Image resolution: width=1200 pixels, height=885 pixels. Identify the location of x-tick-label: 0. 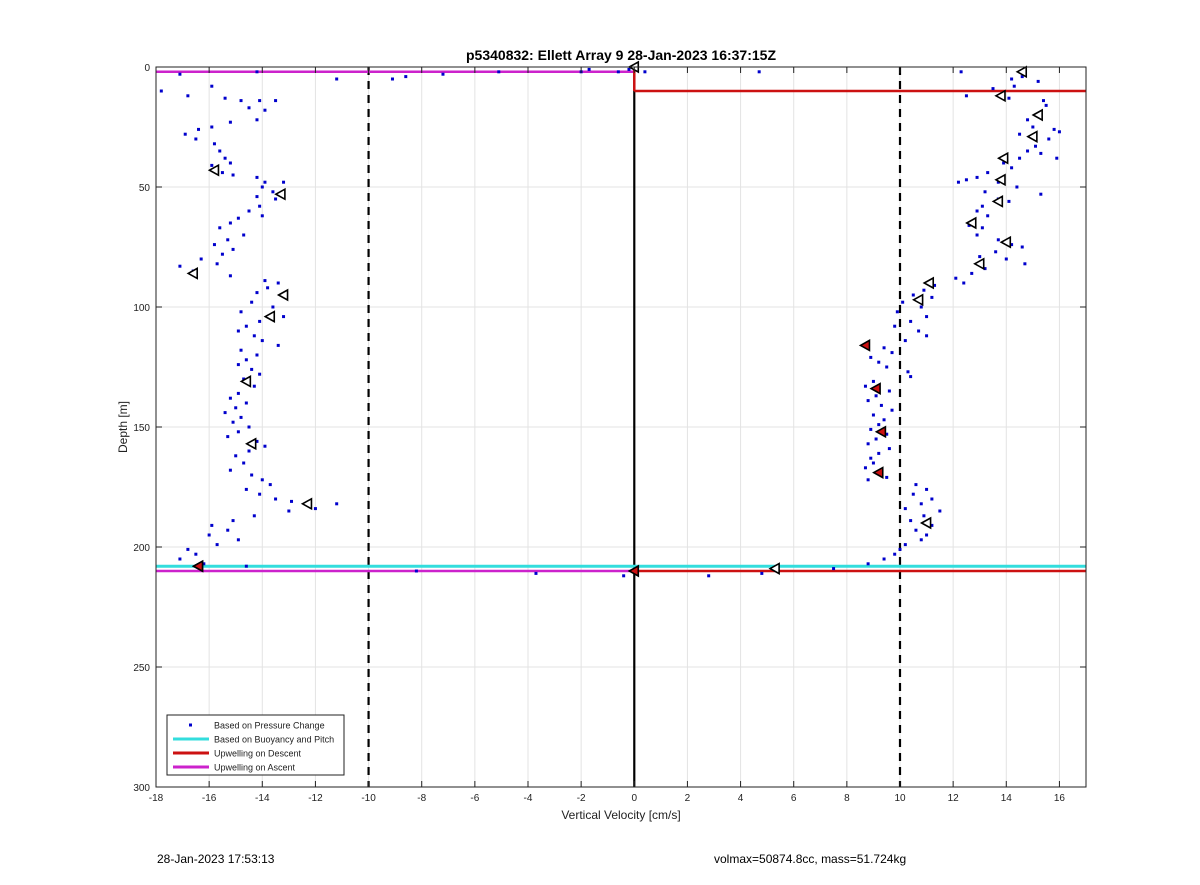
(635, 798).